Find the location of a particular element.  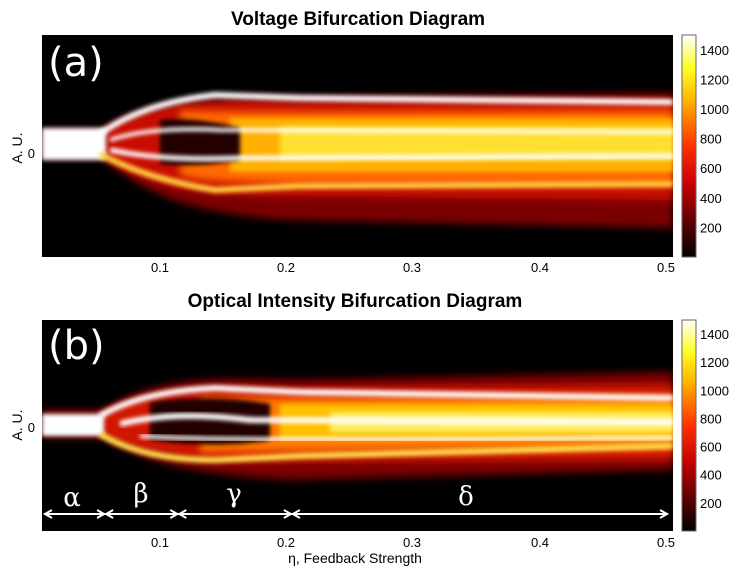

region-arrowhead-right is located at coordinates (664, 514).